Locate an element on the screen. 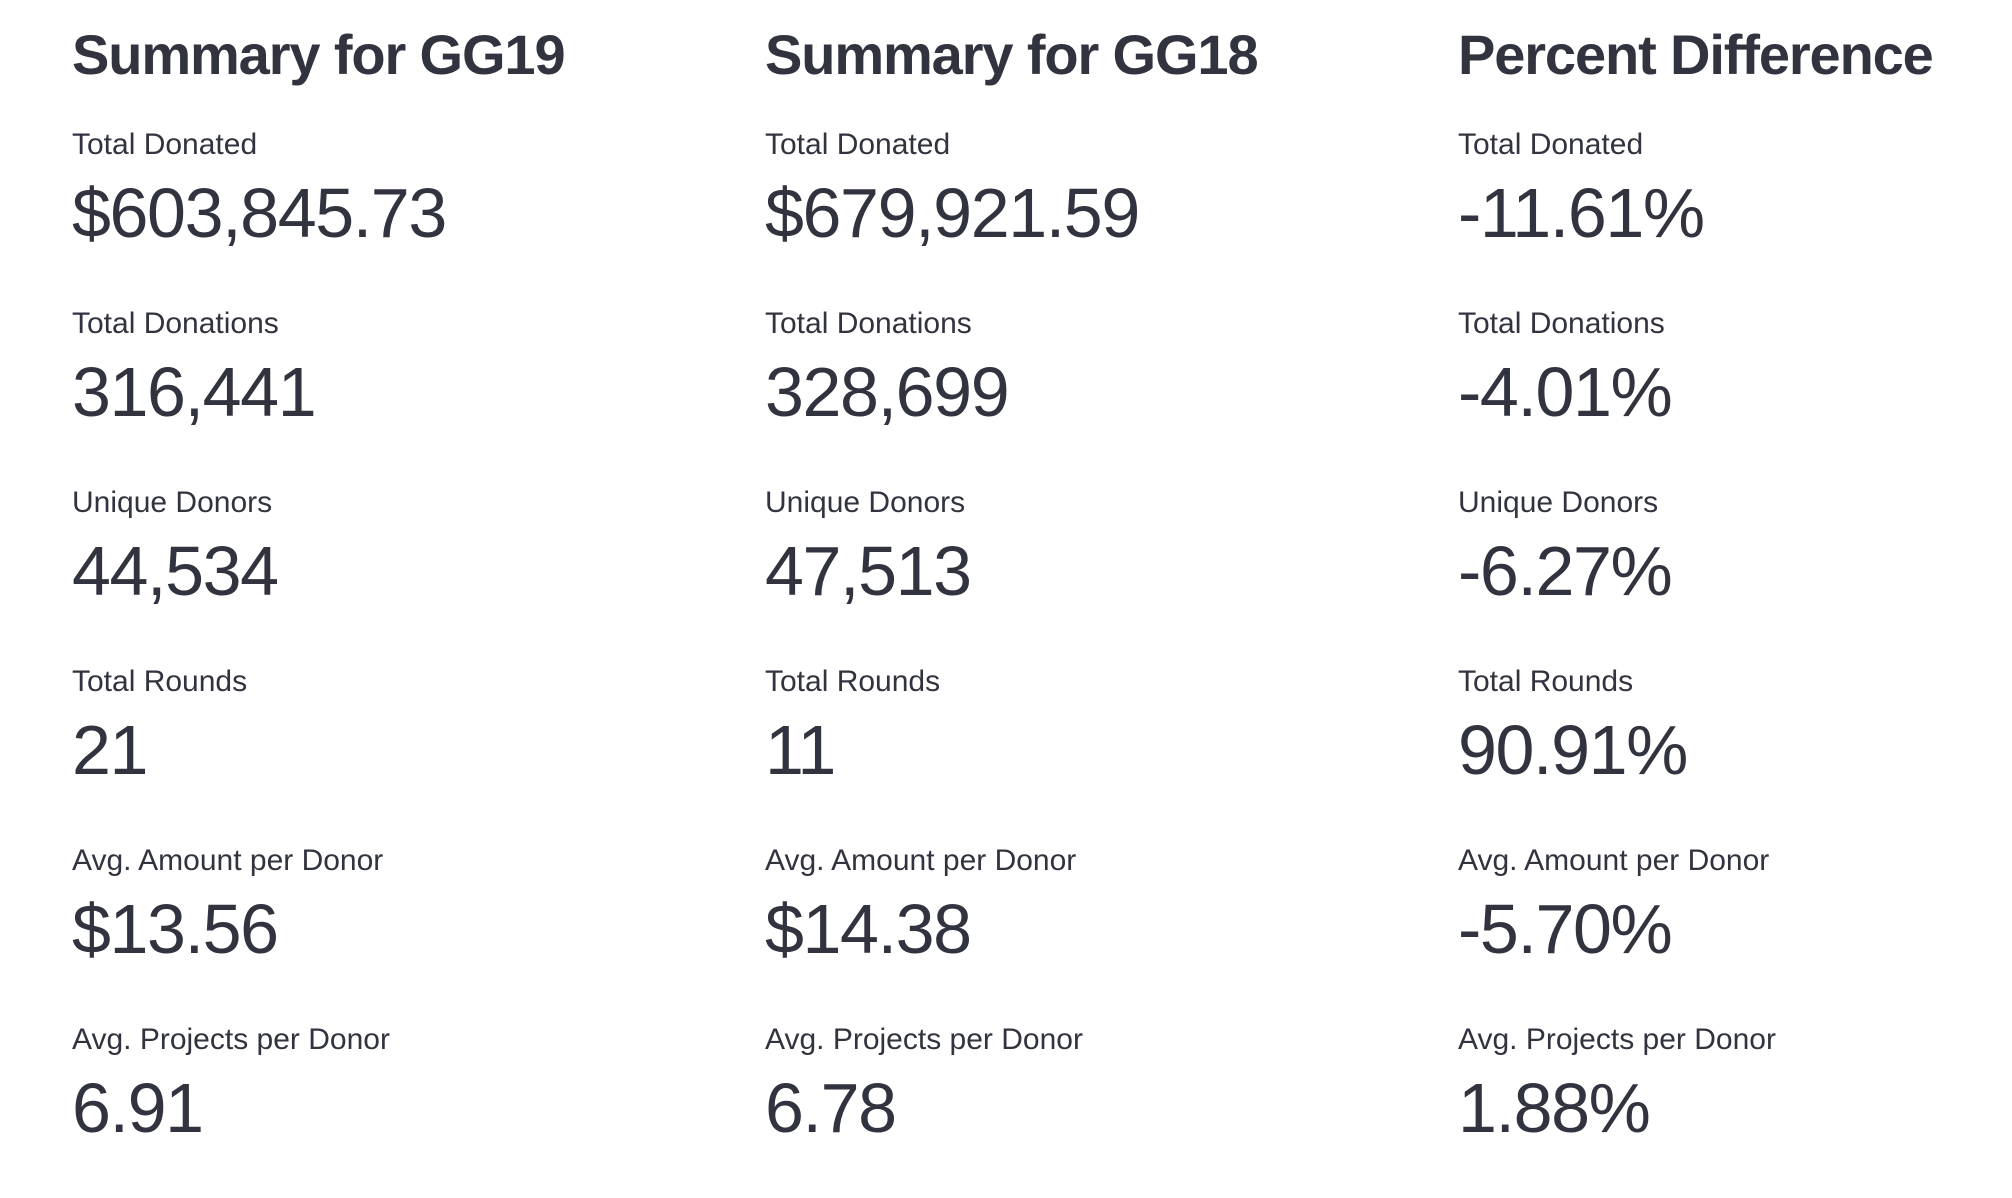  metric-value: 328,699 is located at coordinates (887, 392).